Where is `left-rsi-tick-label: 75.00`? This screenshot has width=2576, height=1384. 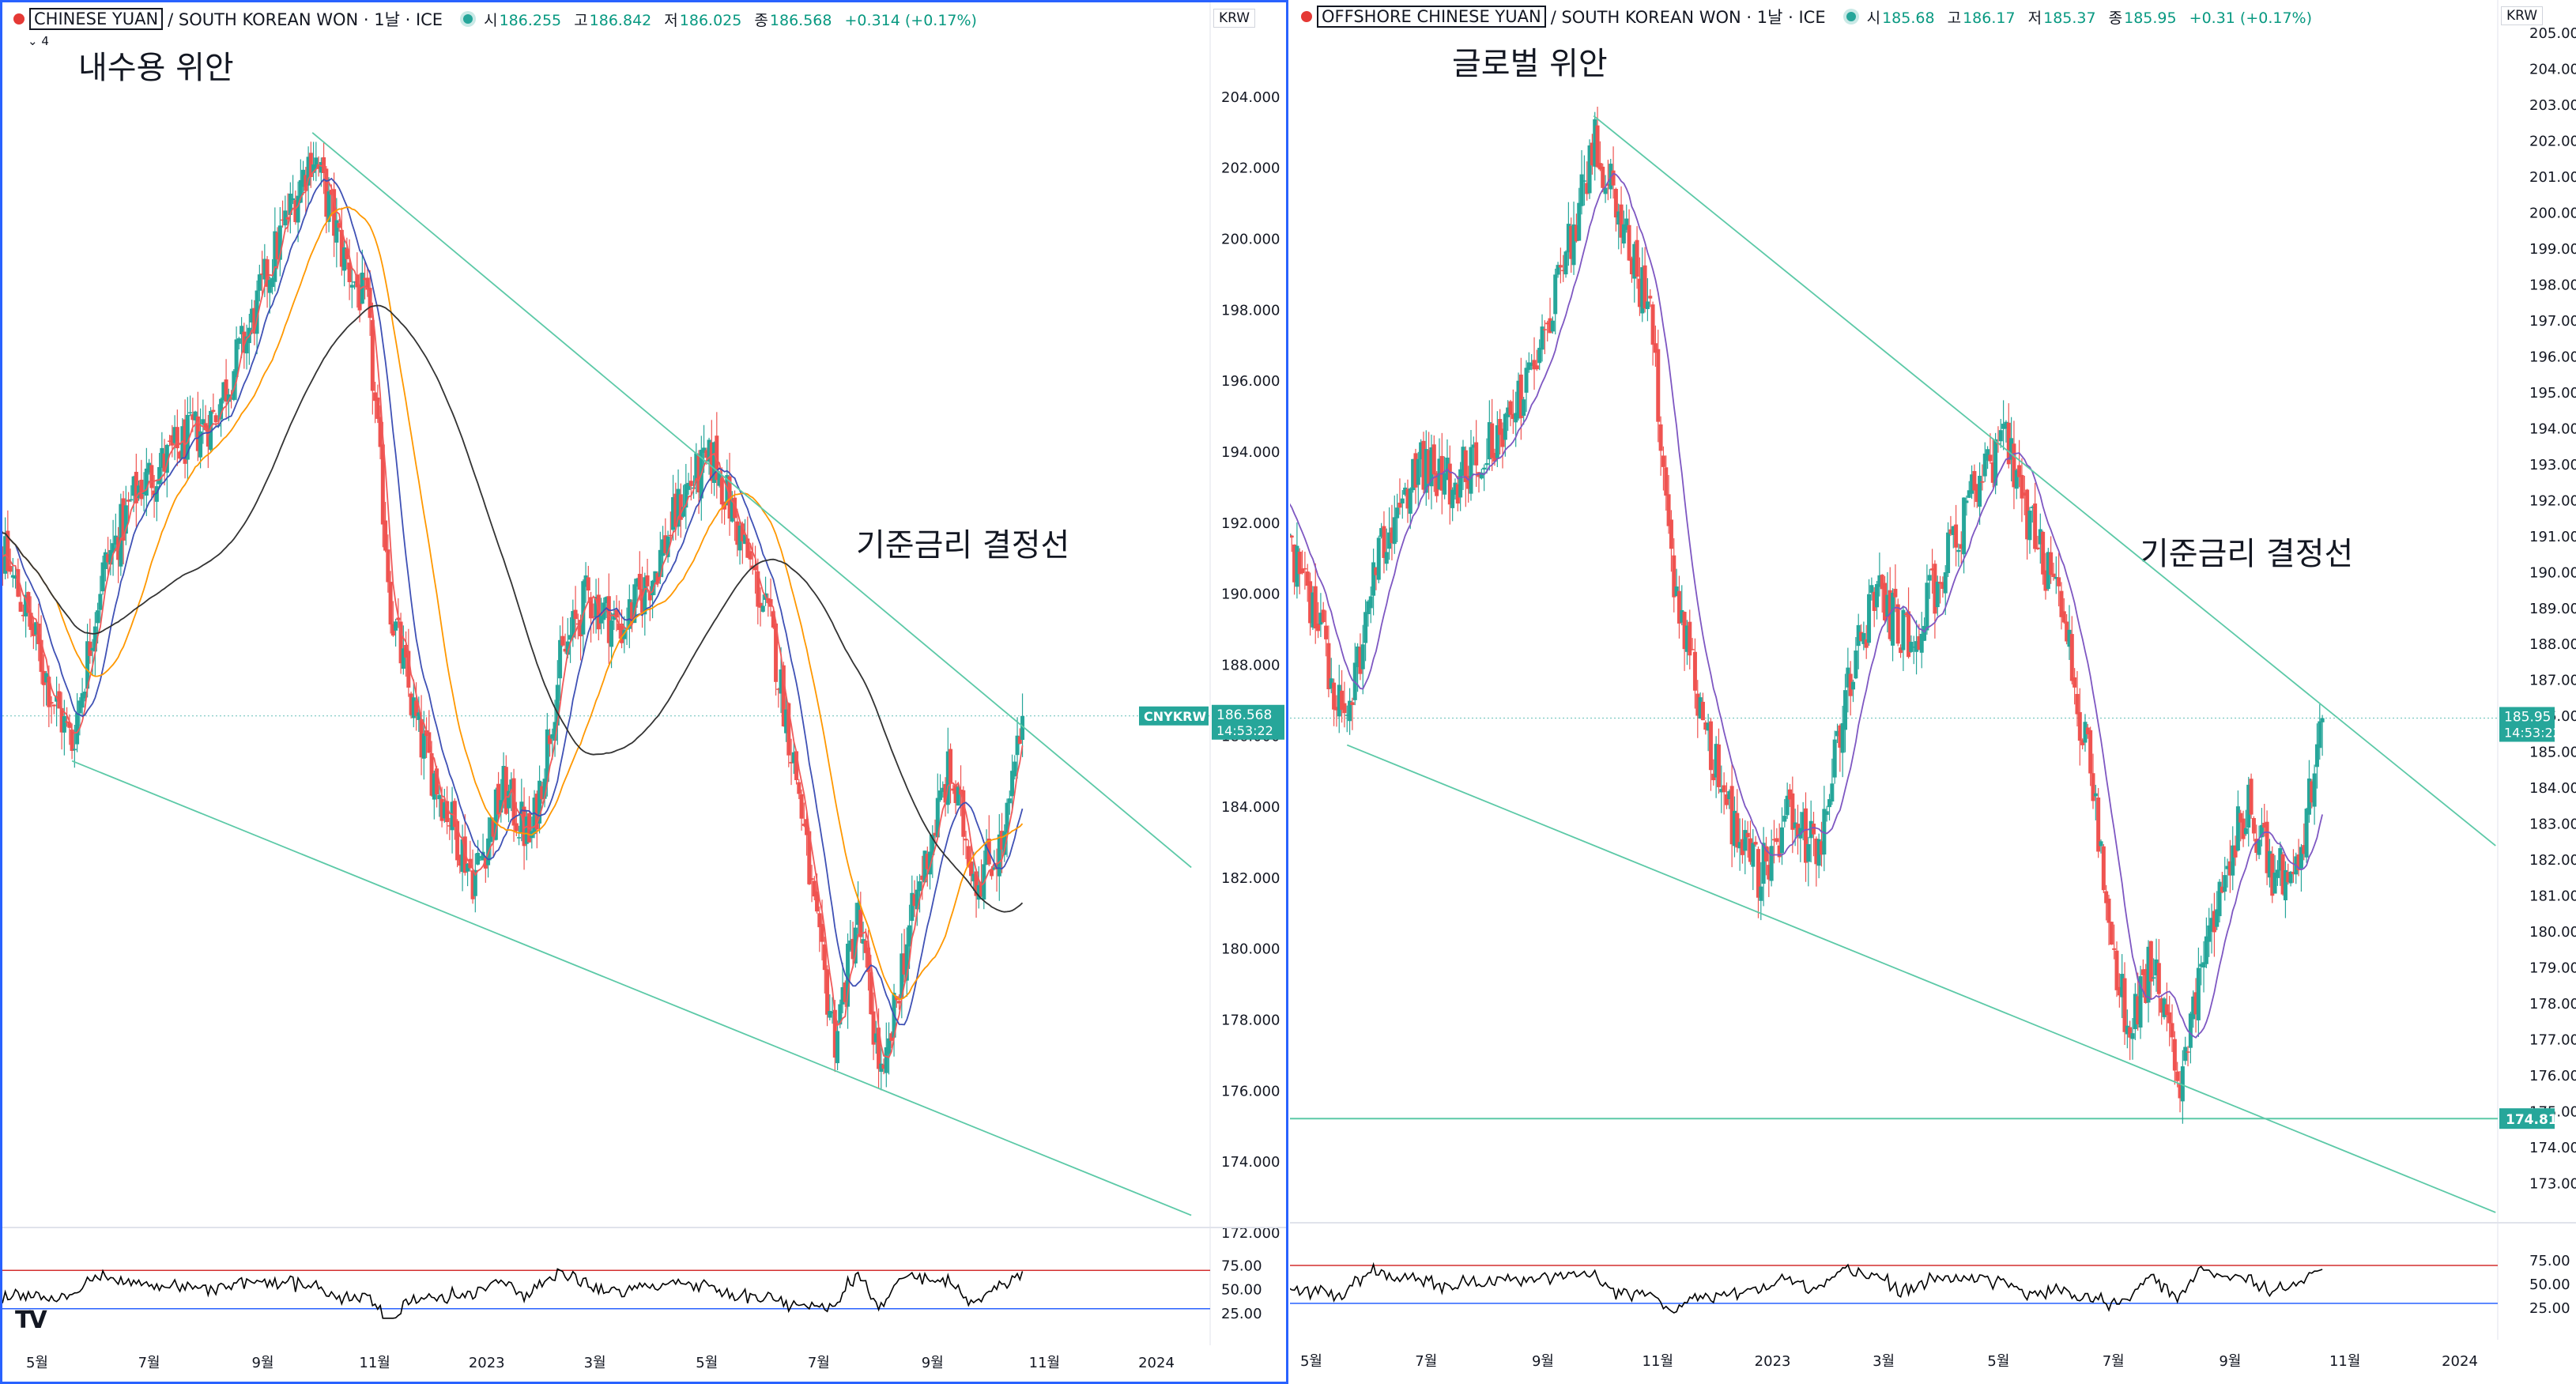
left-rsi-tick-label: 75.00 is located at coordinates (1241, 1266).